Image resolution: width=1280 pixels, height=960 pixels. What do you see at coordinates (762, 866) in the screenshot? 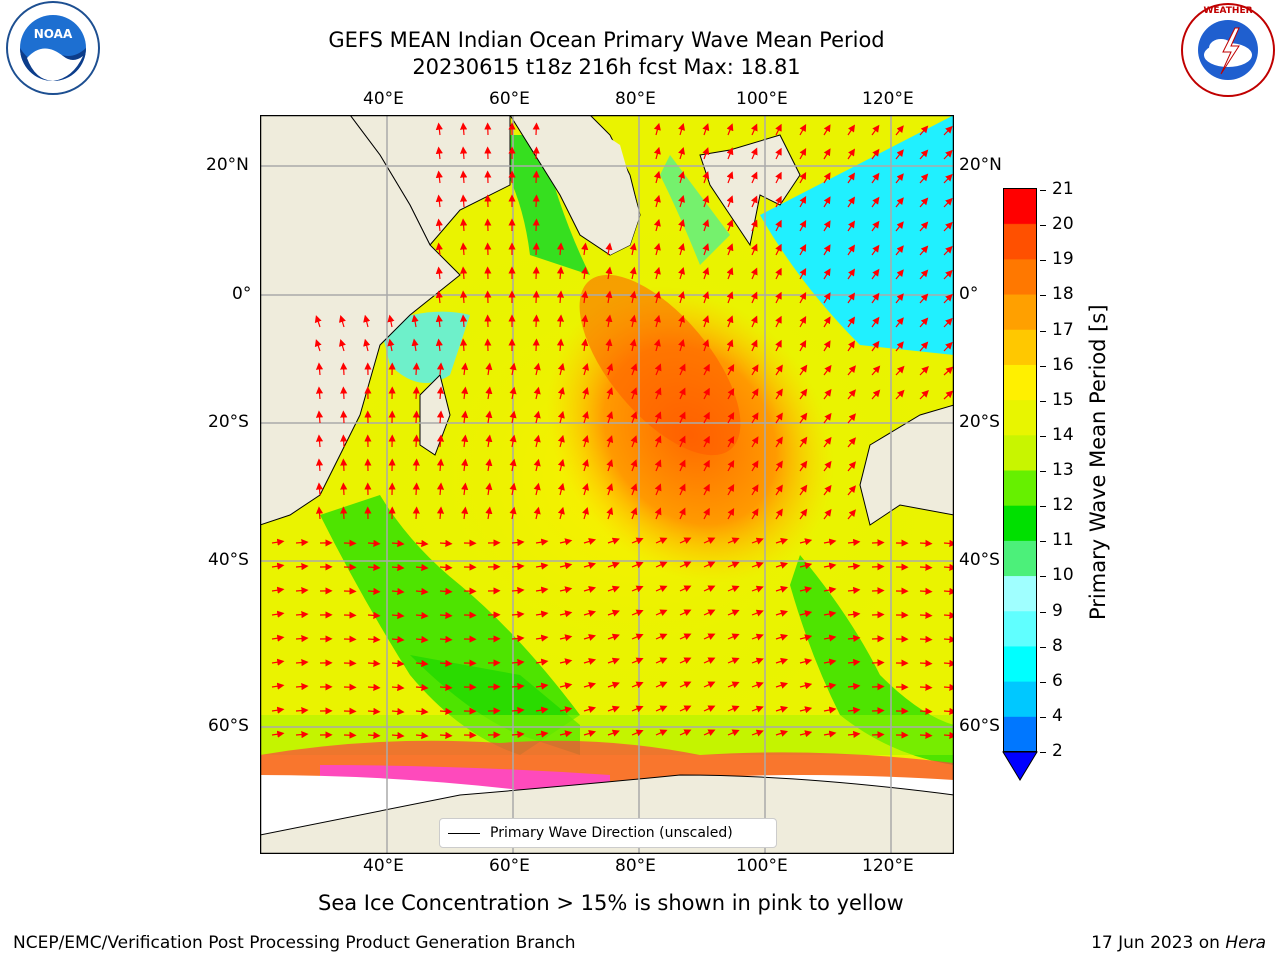
I see `lon-tick-bottom-100e: 100°E` at bounding box center [762, 866].